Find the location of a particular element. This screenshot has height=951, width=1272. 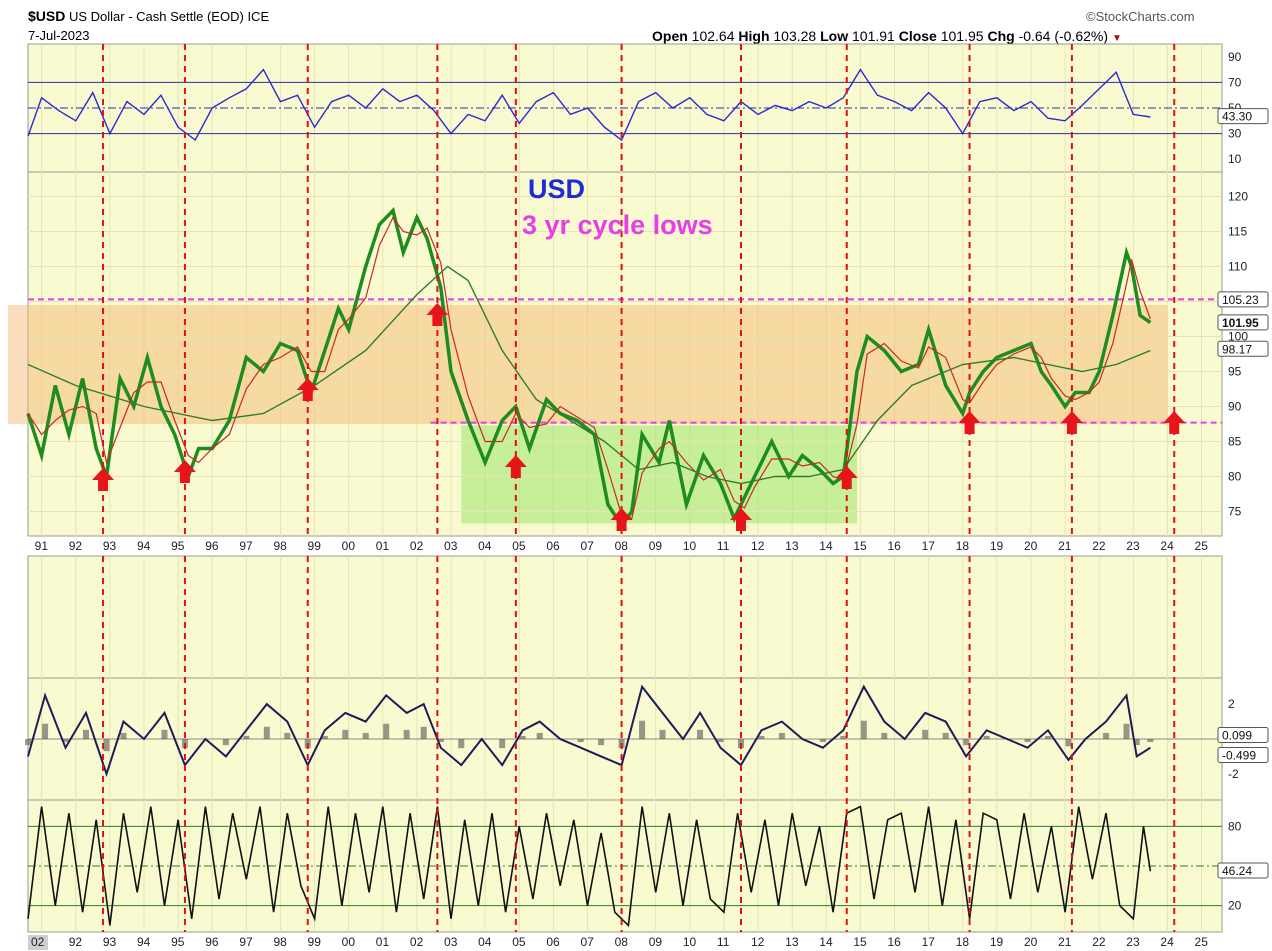

x-tick-label: 03 is located at coordinates (451, 942).